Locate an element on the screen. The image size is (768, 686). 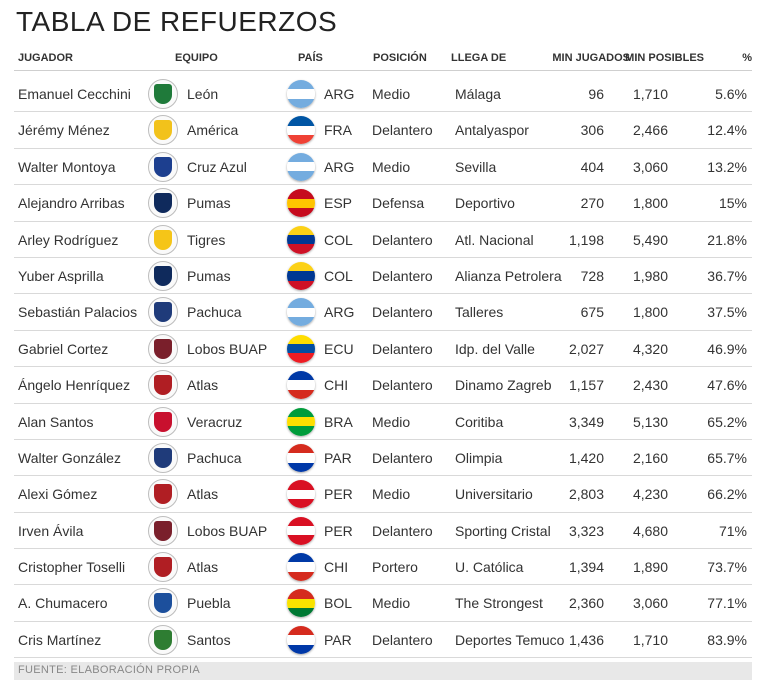
minutes-played: 1,394 is located at coordinates (586, 567).